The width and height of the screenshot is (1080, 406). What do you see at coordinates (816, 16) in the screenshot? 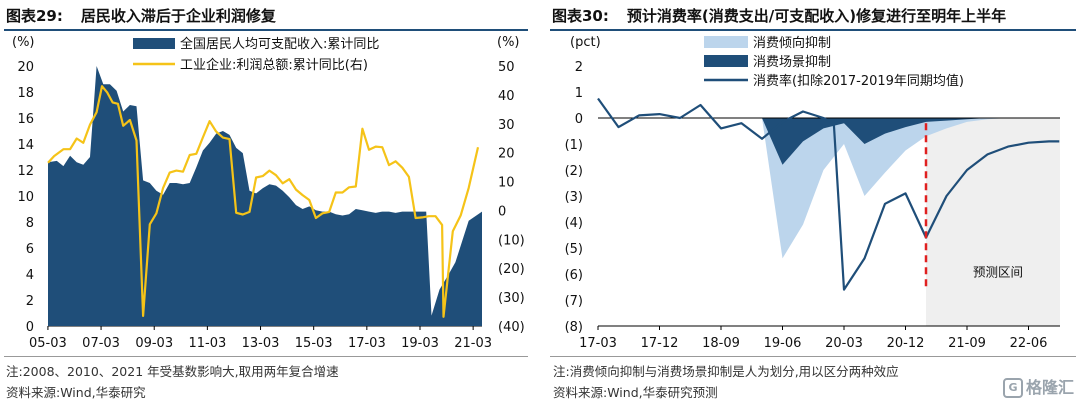
I see `right-title-text: 预计消费率(消费支出/可支配收入)修复进行至明年上半年` at bounding box center [816, 16].